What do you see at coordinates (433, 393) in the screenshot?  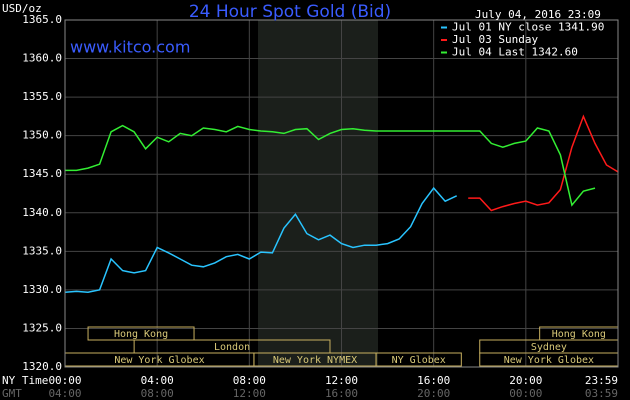 I see `x2-tick-label: 20:00` at bounding box center [433, 393].